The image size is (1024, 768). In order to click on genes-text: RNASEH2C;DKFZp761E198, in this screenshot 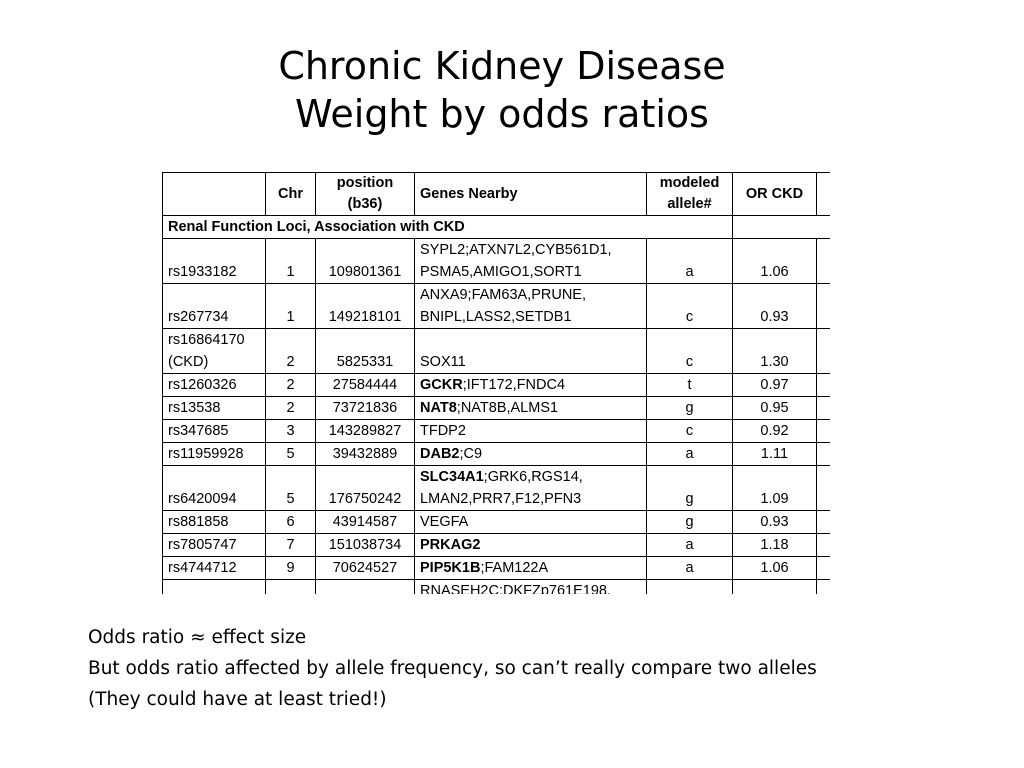, I will do `click(515, 588)`.